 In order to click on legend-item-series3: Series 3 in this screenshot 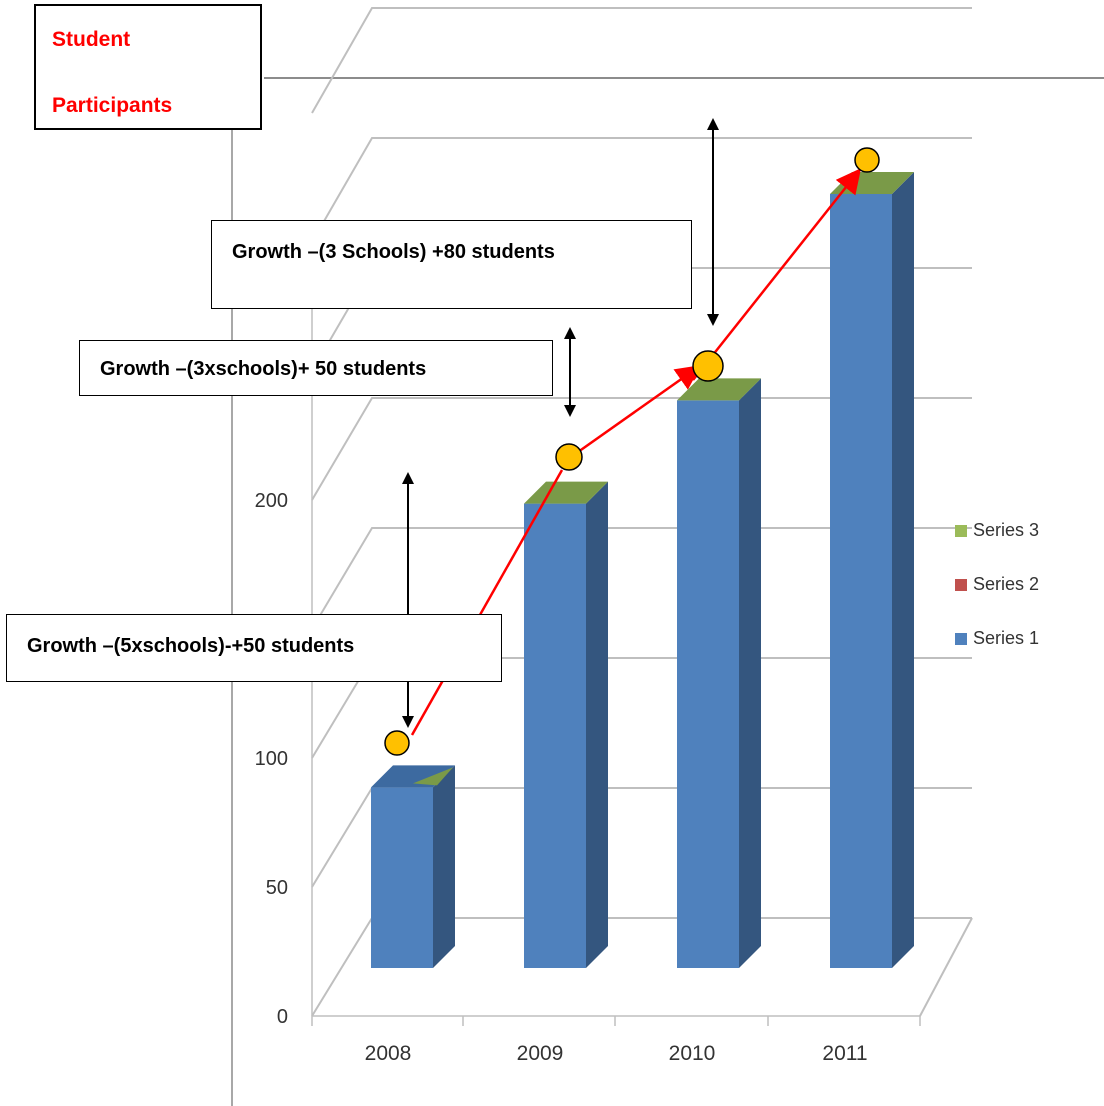, I will do `click(997, 530)`.